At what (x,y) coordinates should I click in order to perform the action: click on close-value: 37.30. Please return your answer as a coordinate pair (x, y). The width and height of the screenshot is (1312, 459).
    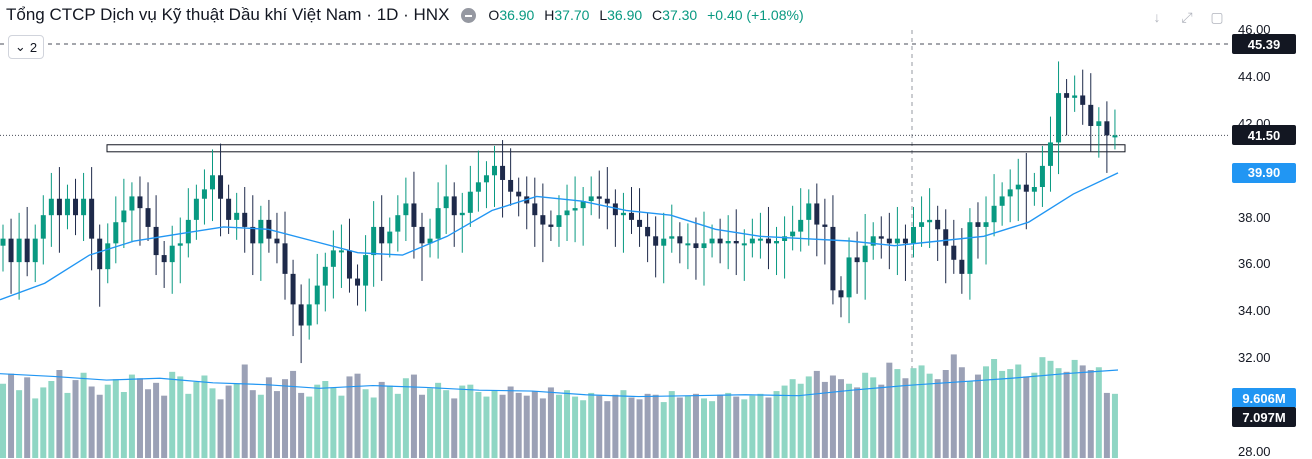
    Looking at the image, I should click on (680, 15).